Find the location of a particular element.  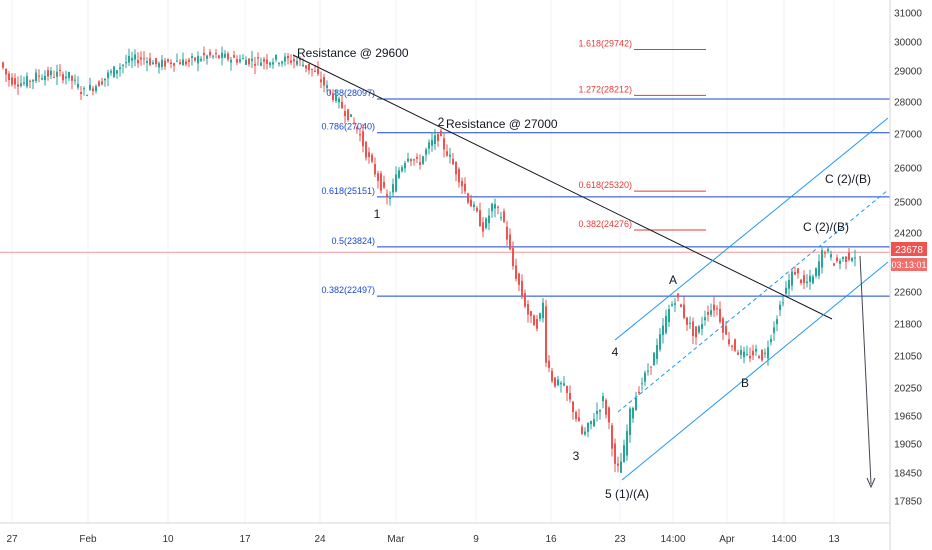

channel-lower-line is located at coordinates (755, 371).